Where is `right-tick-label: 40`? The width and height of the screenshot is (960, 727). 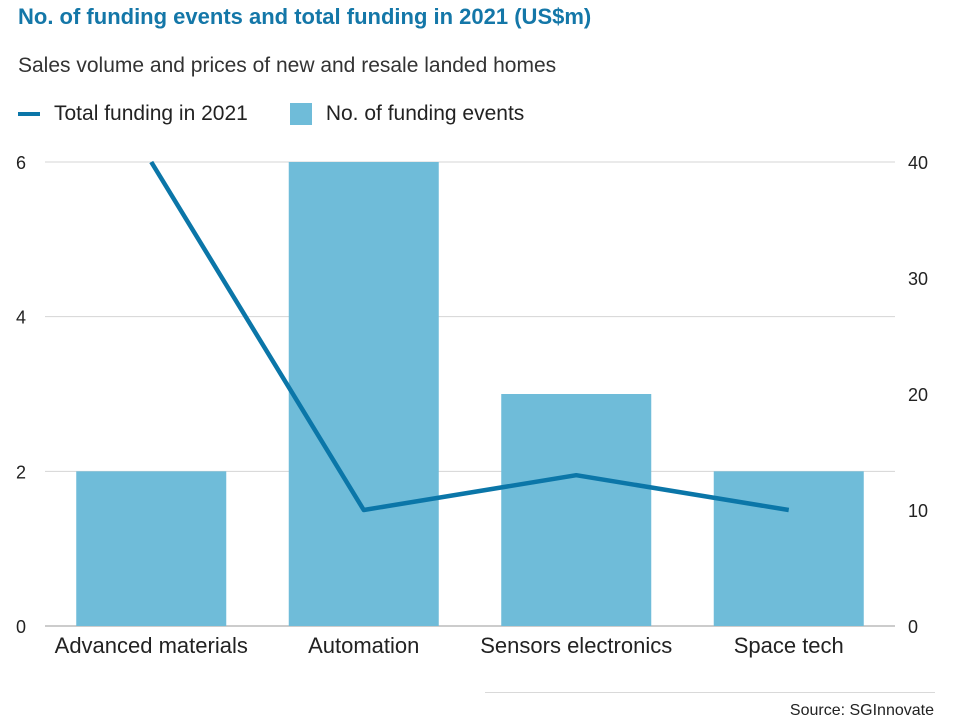
right-tick-label: 40 is located at coordinates (918, 163).